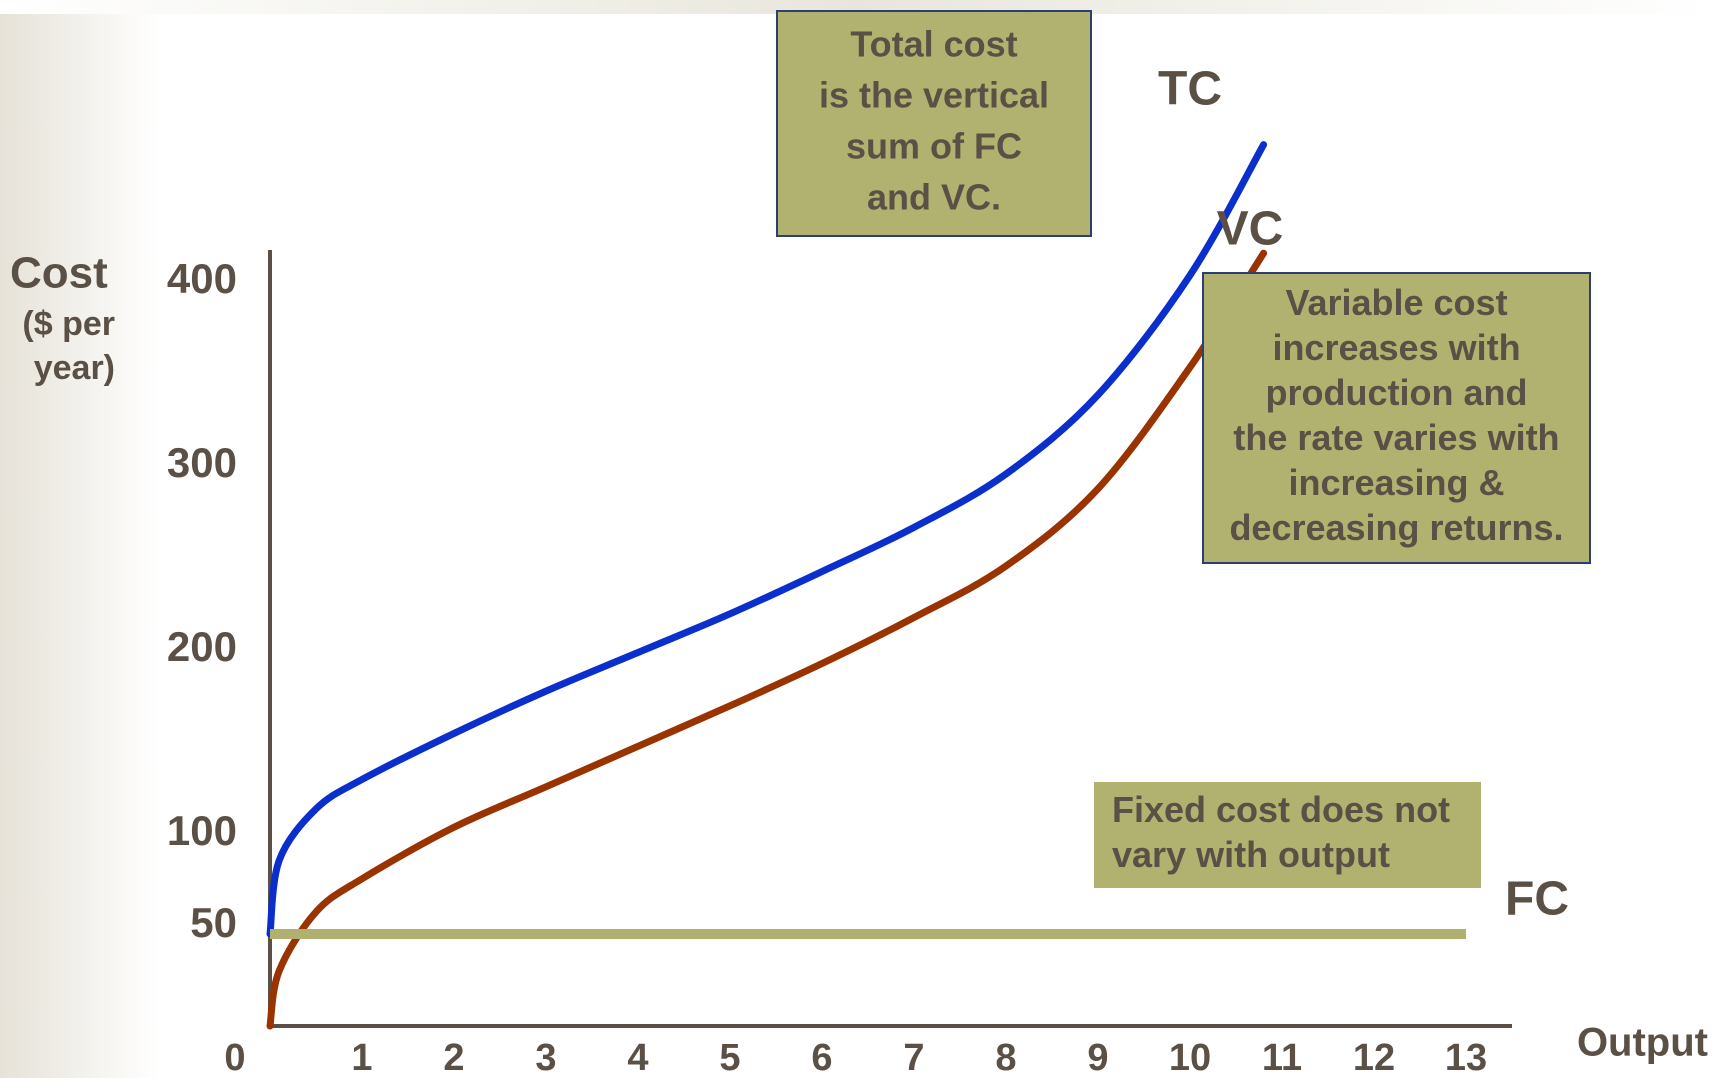 Image resolution: width=1712 pixels, height=1078 pixels. What do you see at coordinates (213, 922) in the screenshot?
I see `y-tick-label: 50` at bounding box center [213, 922].